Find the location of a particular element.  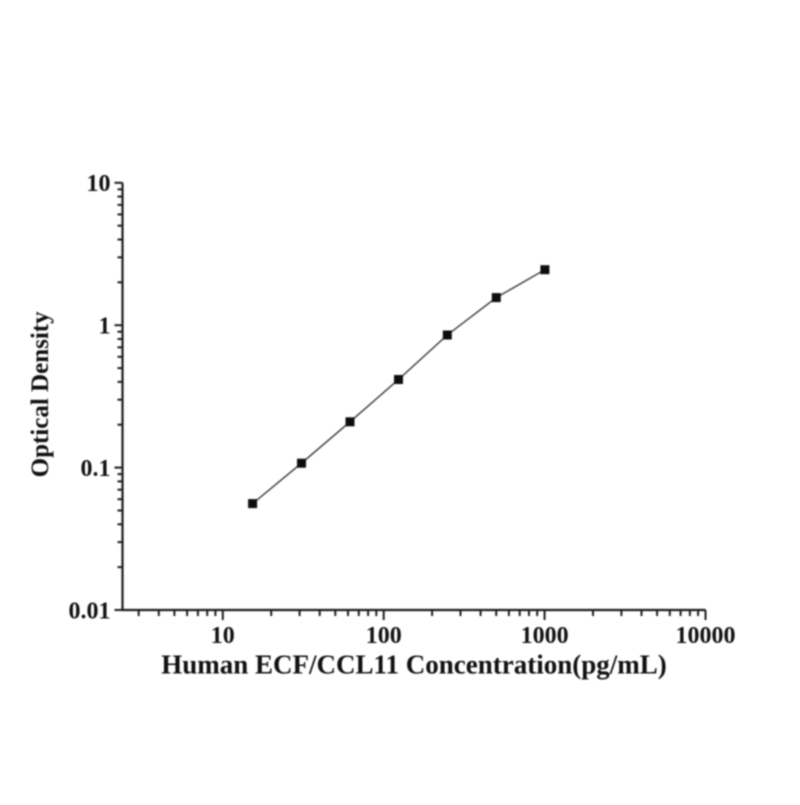

svg-text: 10000 is located at coordinates (706, 636).